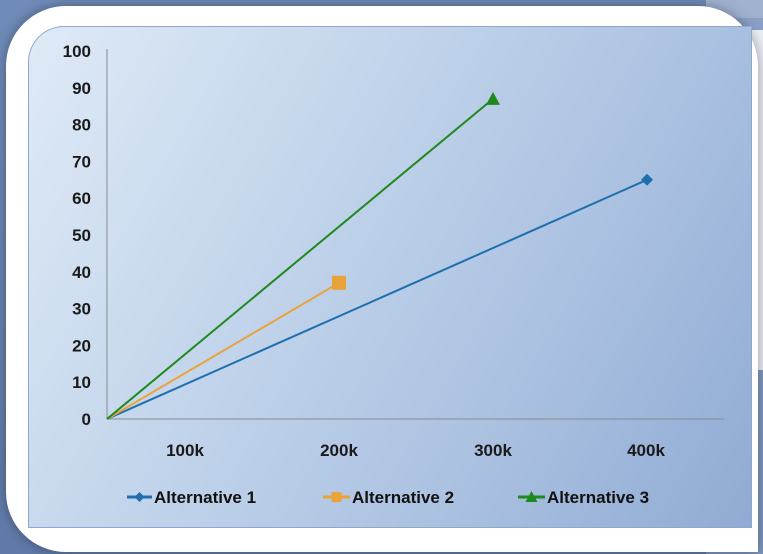 This screenshot has width=763, height=554. I want to click on legend-label: Alternative 3, so click(598, 497).